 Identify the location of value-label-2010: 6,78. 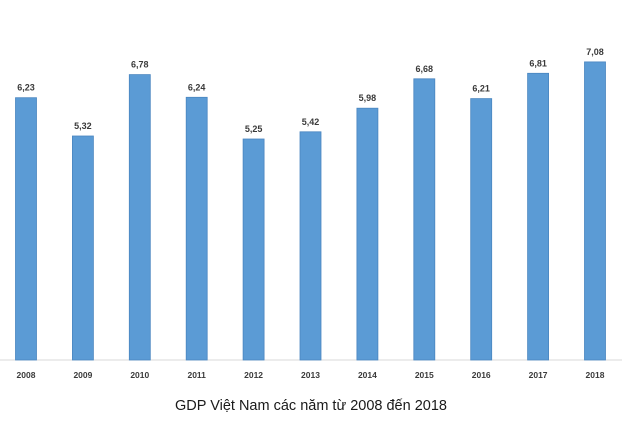
(140, 65).